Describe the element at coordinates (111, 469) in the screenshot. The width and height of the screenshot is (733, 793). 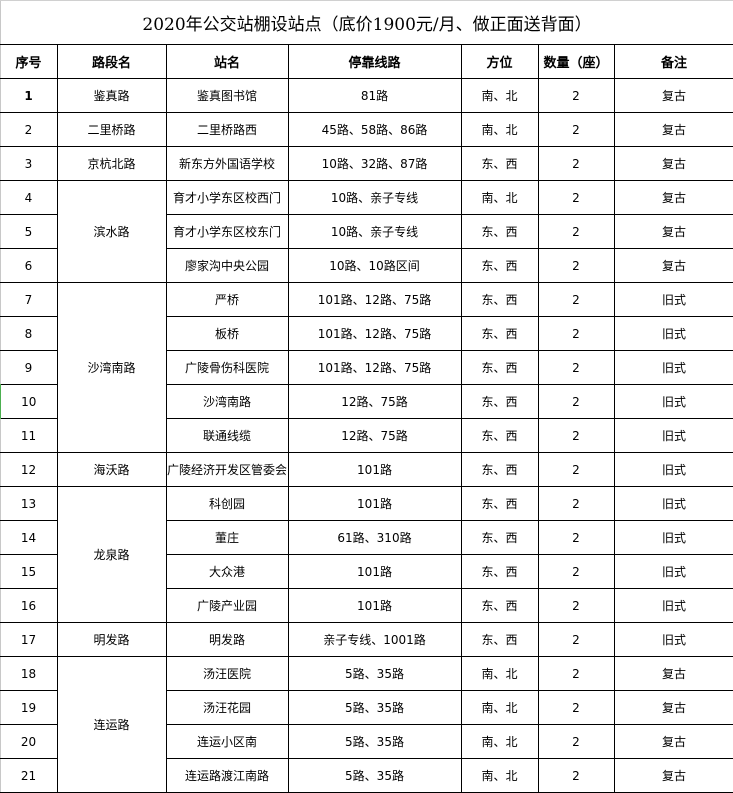
I see `cell-road: 海沃路` at that location.